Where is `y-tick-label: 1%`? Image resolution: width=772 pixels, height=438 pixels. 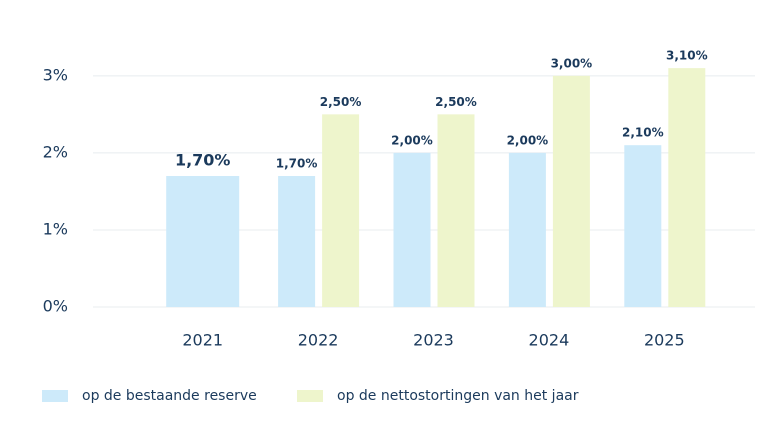
y-tick-label: 1% is located at coordinates (55, 228).